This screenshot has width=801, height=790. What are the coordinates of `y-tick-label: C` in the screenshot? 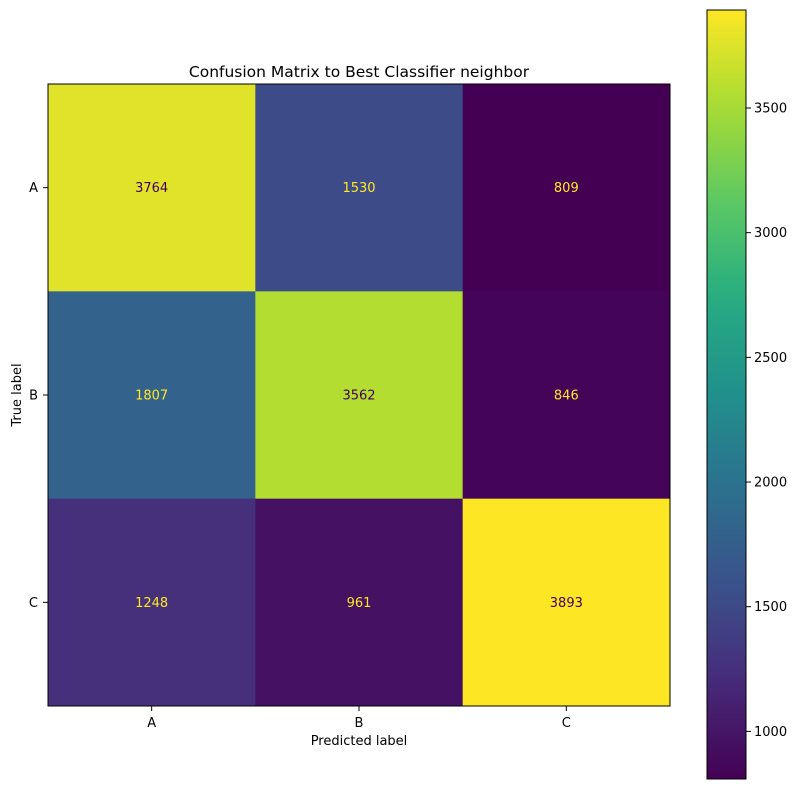 It's located at (33, 603).